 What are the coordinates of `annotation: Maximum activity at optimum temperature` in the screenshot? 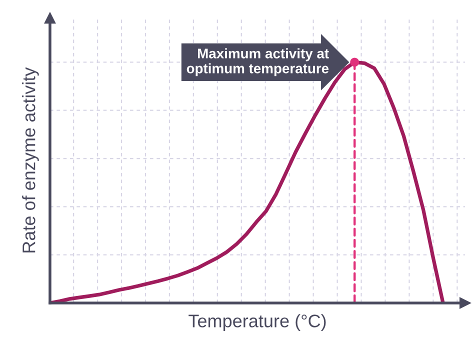 It's located at (257, 62).